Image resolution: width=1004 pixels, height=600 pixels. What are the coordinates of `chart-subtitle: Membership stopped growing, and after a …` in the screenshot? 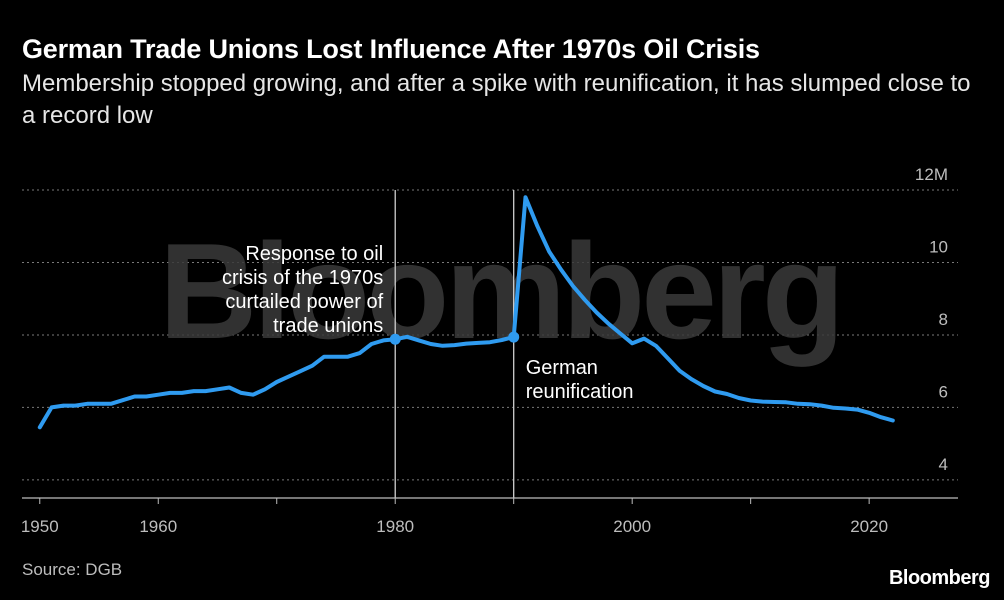 It's located at (496, 99).